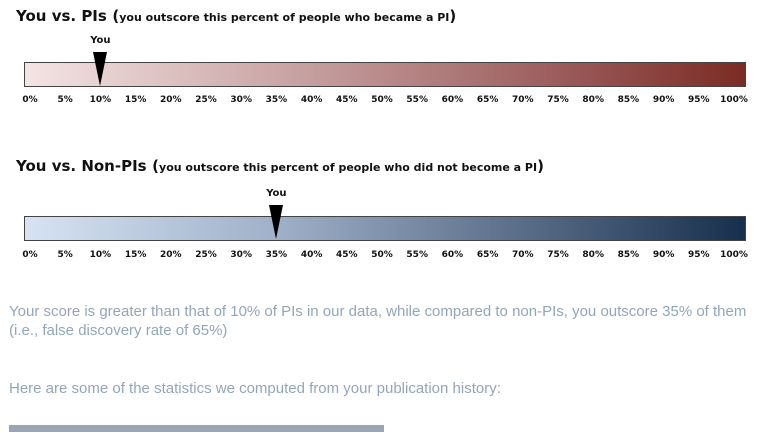  I want to click on statistics-table-header-bar, so click(196, 428).